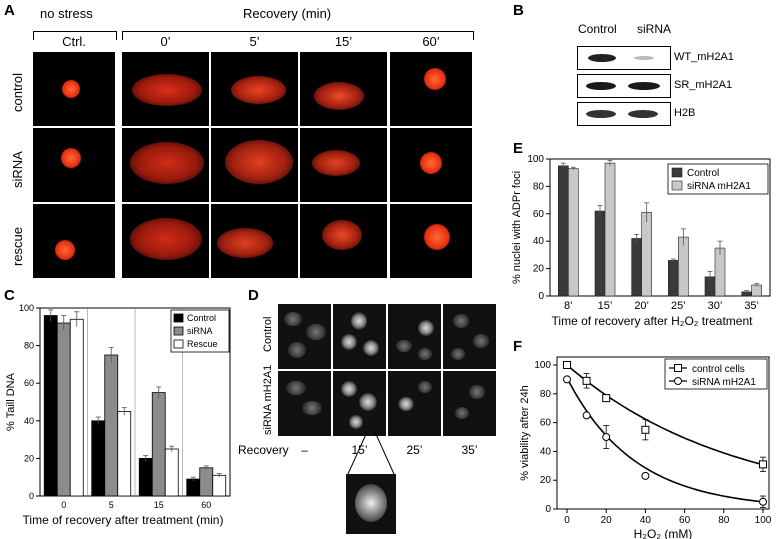  Describe the element at coordinates (678, 306) in the screenshot. I see `x-tick-label: 25’` at that location.